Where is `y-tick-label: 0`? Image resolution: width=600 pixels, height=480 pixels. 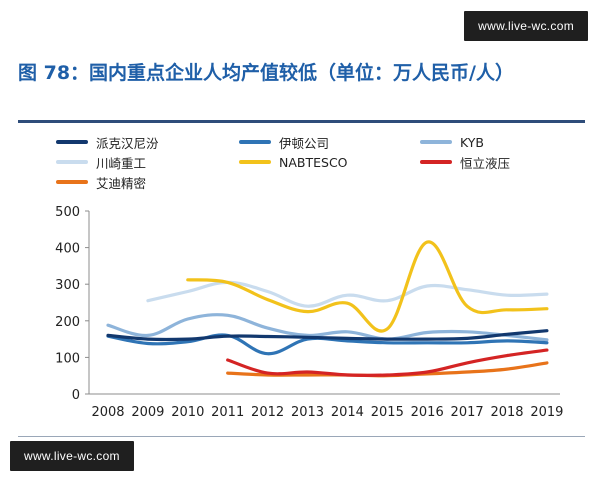 y-tick-label: 0 is located at coordinates (76, 395).